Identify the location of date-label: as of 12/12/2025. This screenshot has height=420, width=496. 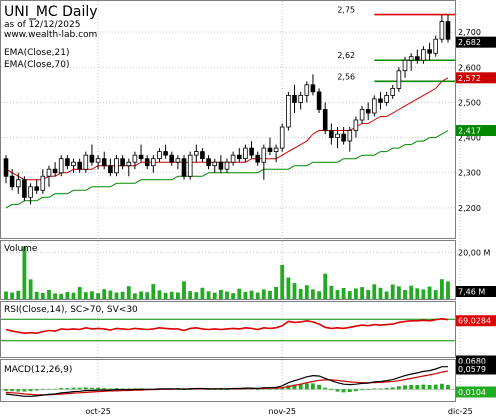
(42, 25).